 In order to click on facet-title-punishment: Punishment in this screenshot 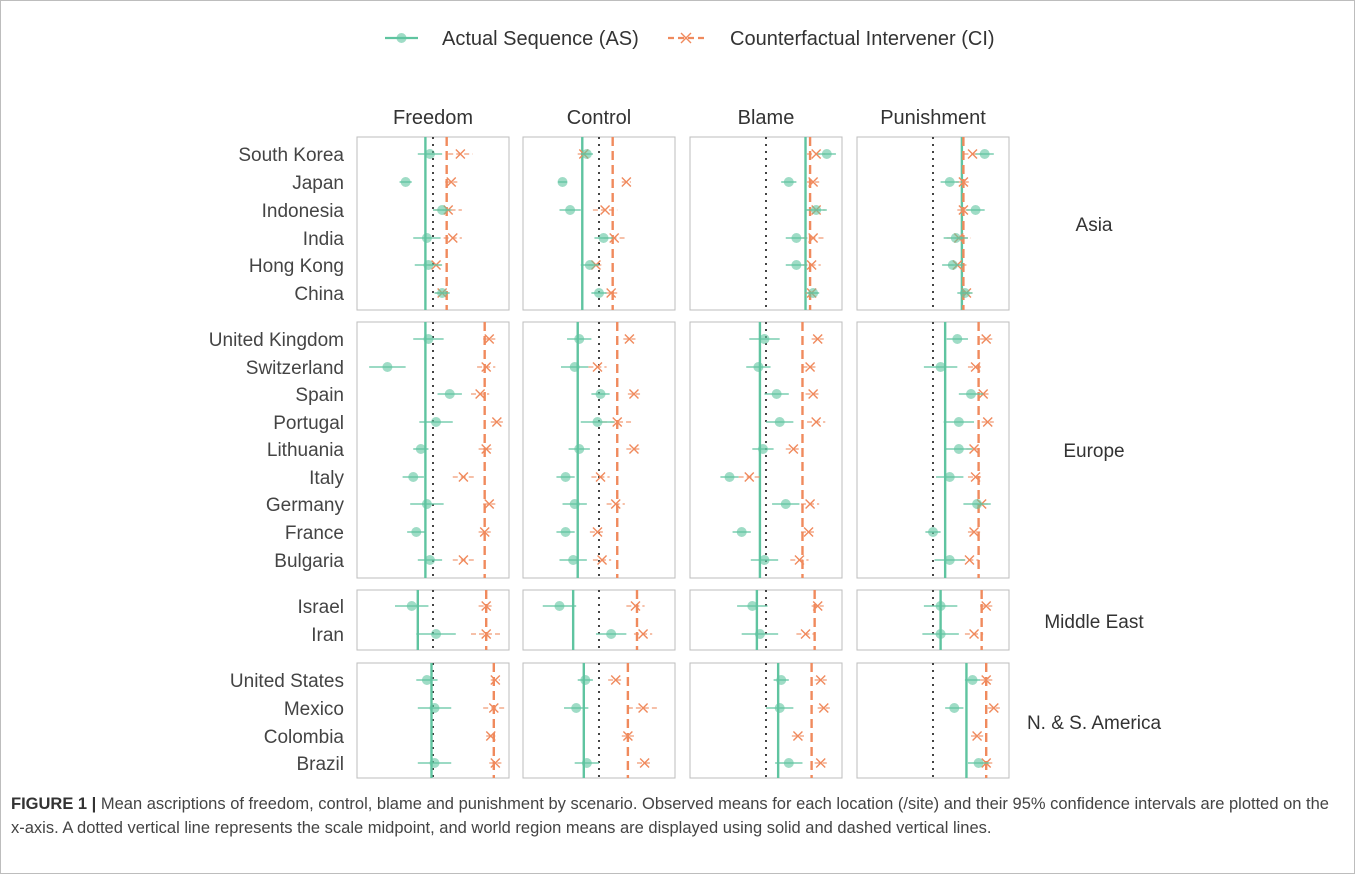, I will do `click(933, 118)`.